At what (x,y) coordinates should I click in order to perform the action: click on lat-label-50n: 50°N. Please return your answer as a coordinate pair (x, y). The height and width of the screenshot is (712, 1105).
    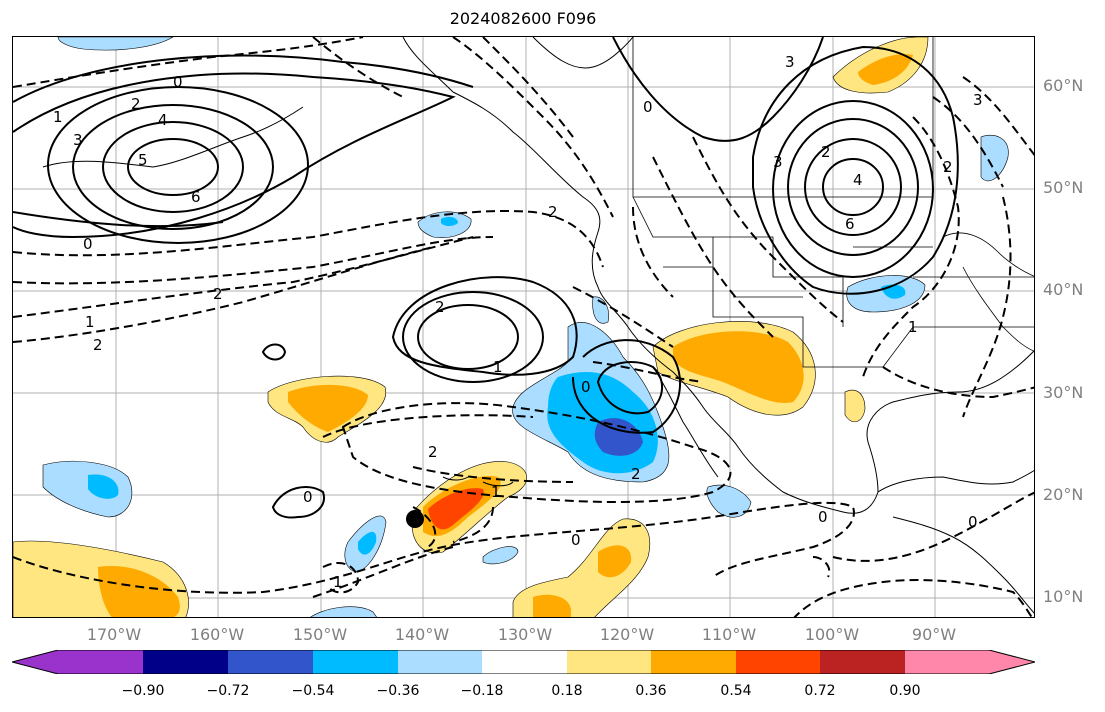
    Looking at the image, I should click on (1063, 187).